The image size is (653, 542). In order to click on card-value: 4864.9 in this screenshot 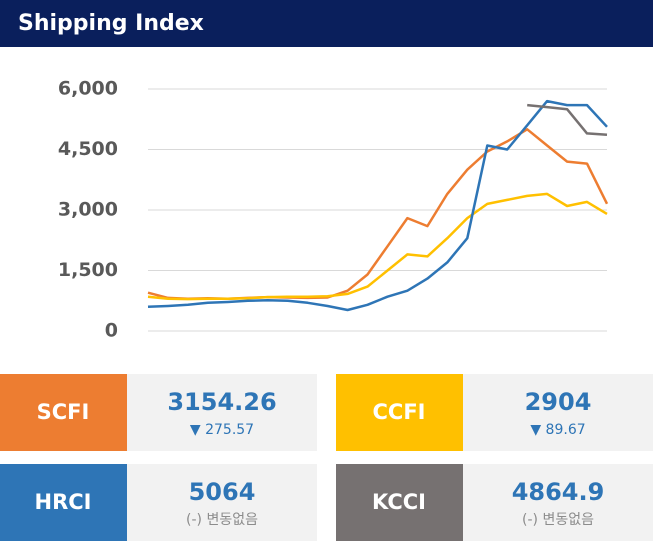, I will do `click(558, 492)`.